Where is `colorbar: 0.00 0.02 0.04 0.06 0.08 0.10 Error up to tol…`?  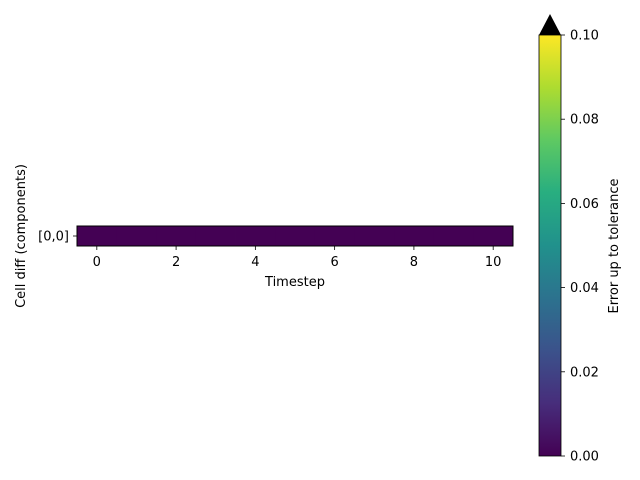
colorbar: 0.00 0.02 0.04 0.06 0.08 0.10 Error up to tol… is located at coordinates (580, 239).